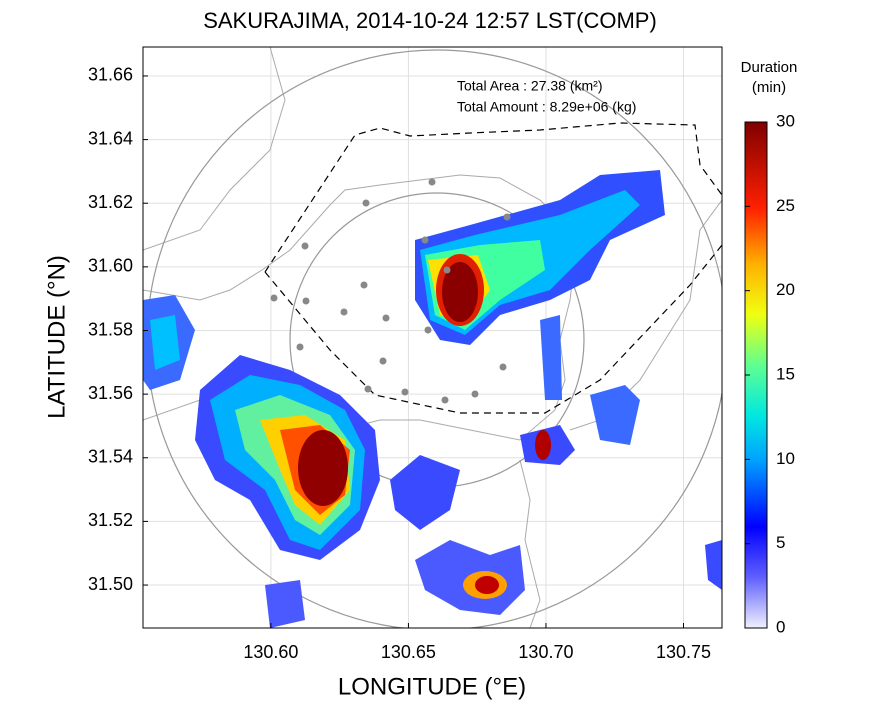  I want to click on stations, so click(390, 291).